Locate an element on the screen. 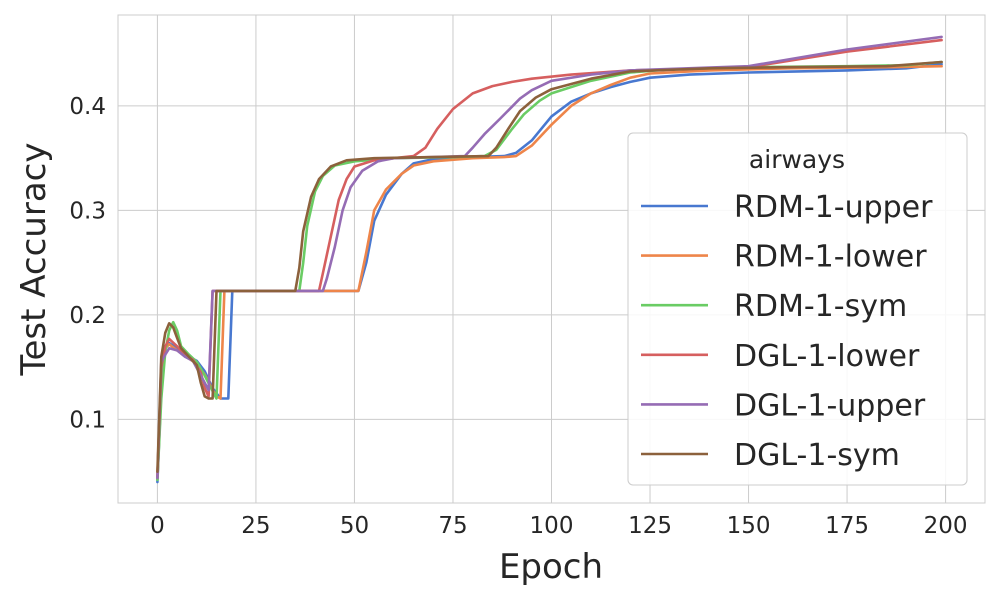 This screenshot has width=1000, height=600. x-tick-label: 75 is located at coordinates (452, 526).